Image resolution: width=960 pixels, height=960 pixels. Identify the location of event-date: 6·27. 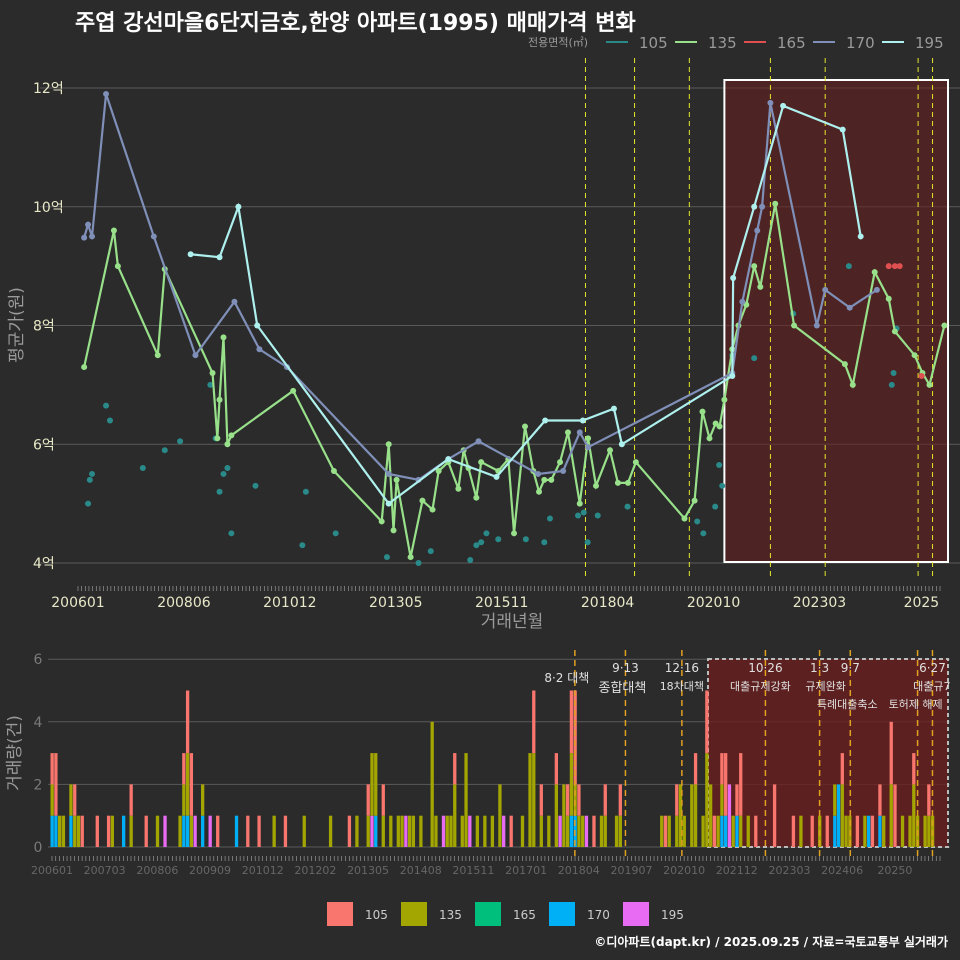
(932, 668).